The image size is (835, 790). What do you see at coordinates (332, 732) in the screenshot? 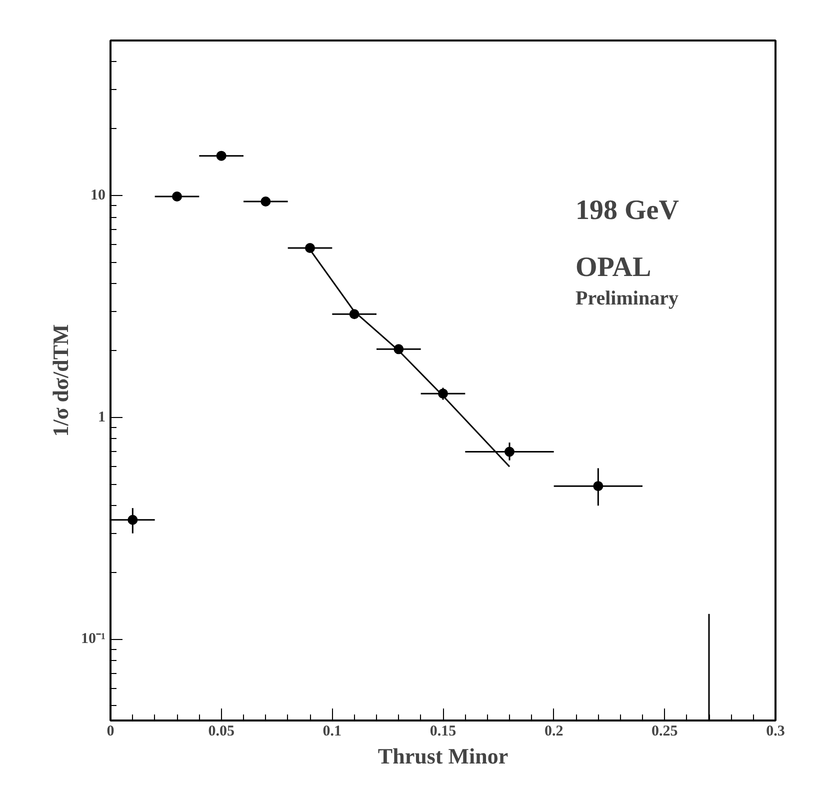
I see `x-tick-label: 0.1` at bounding box center [332, 732].